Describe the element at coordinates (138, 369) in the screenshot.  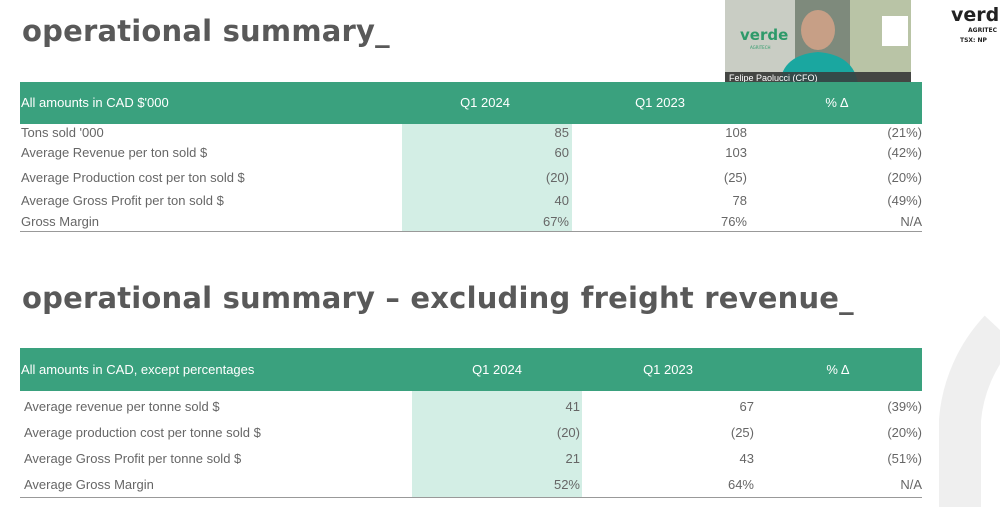
I see `column-header: All amounts in CAD, except percentages` at that location.